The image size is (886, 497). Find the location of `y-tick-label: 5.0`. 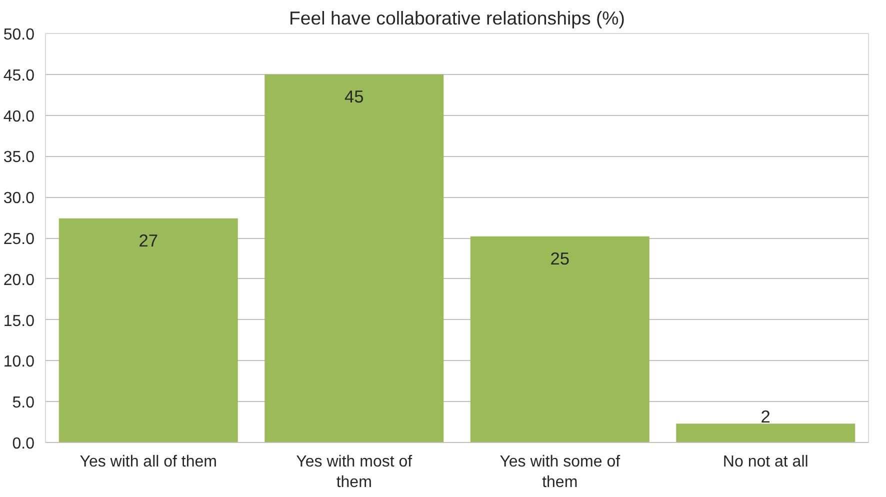

y-tick-label: 5.0 is located at coordinates (23, 403).